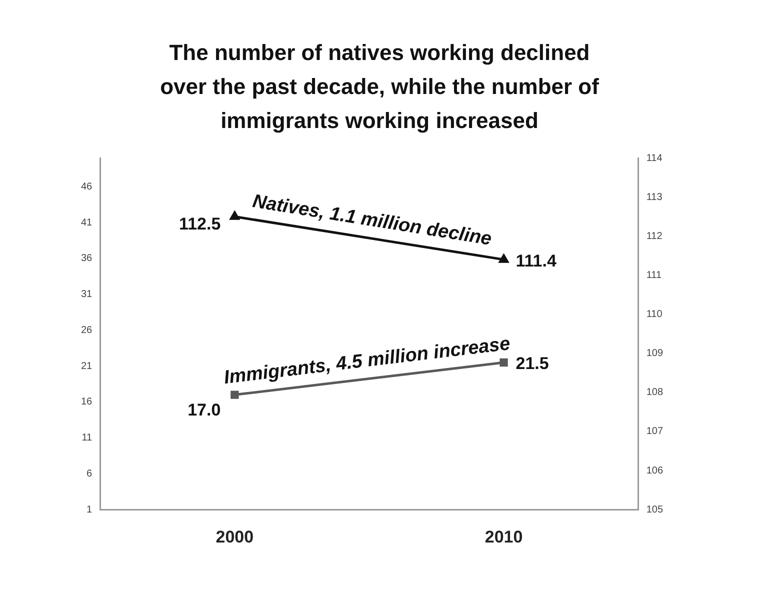 The height and width of the screenshot is (595, 759). Describe the element at coordinates (87, 294) in the screenshot. I see `y-tick-label: 31` at that location.